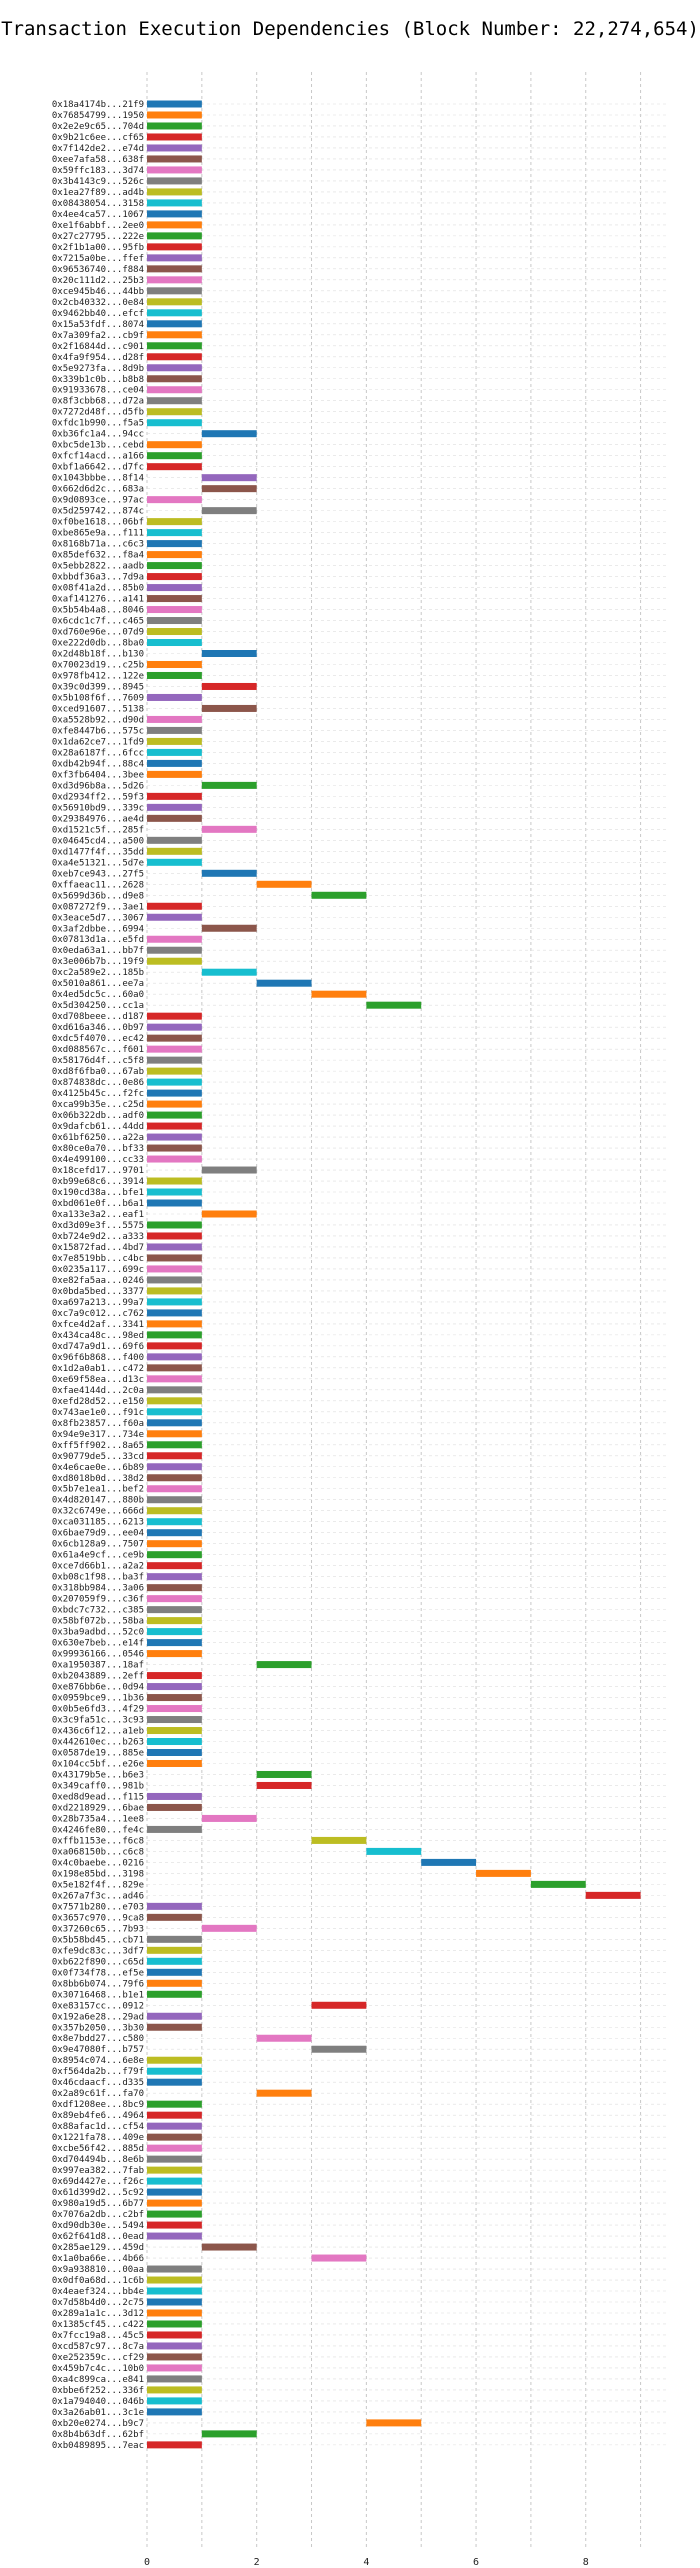  I want to click on transaction-label: 0xce945b46...44bb, so click(98, 292).